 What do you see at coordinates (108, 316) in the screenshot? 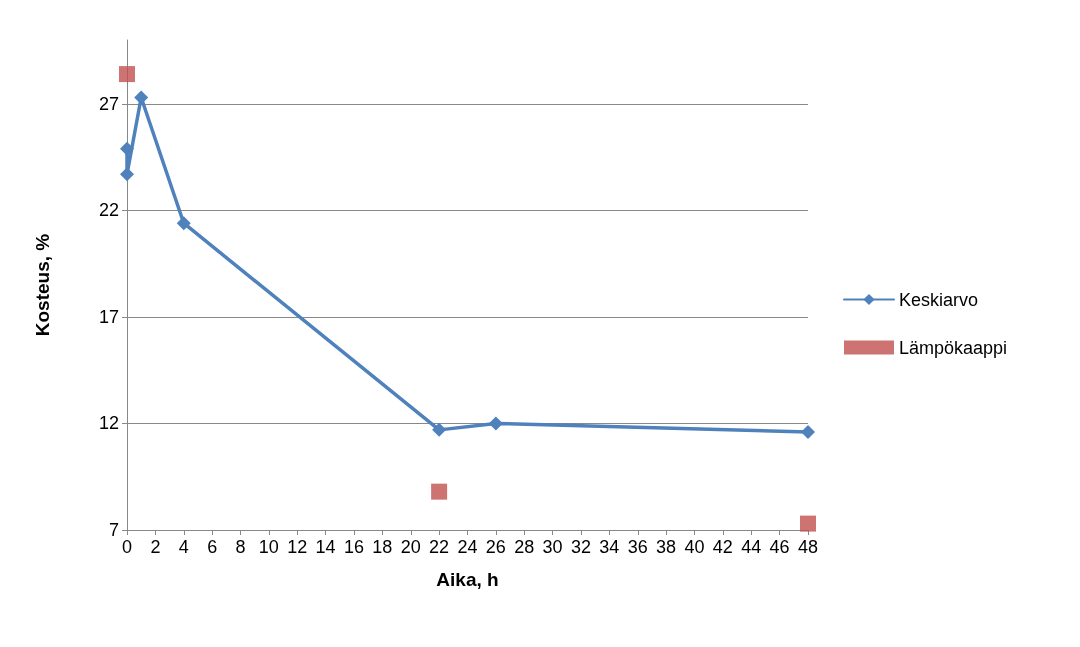
I see `y-tick-label: 17` at bounding box center [108, 316].